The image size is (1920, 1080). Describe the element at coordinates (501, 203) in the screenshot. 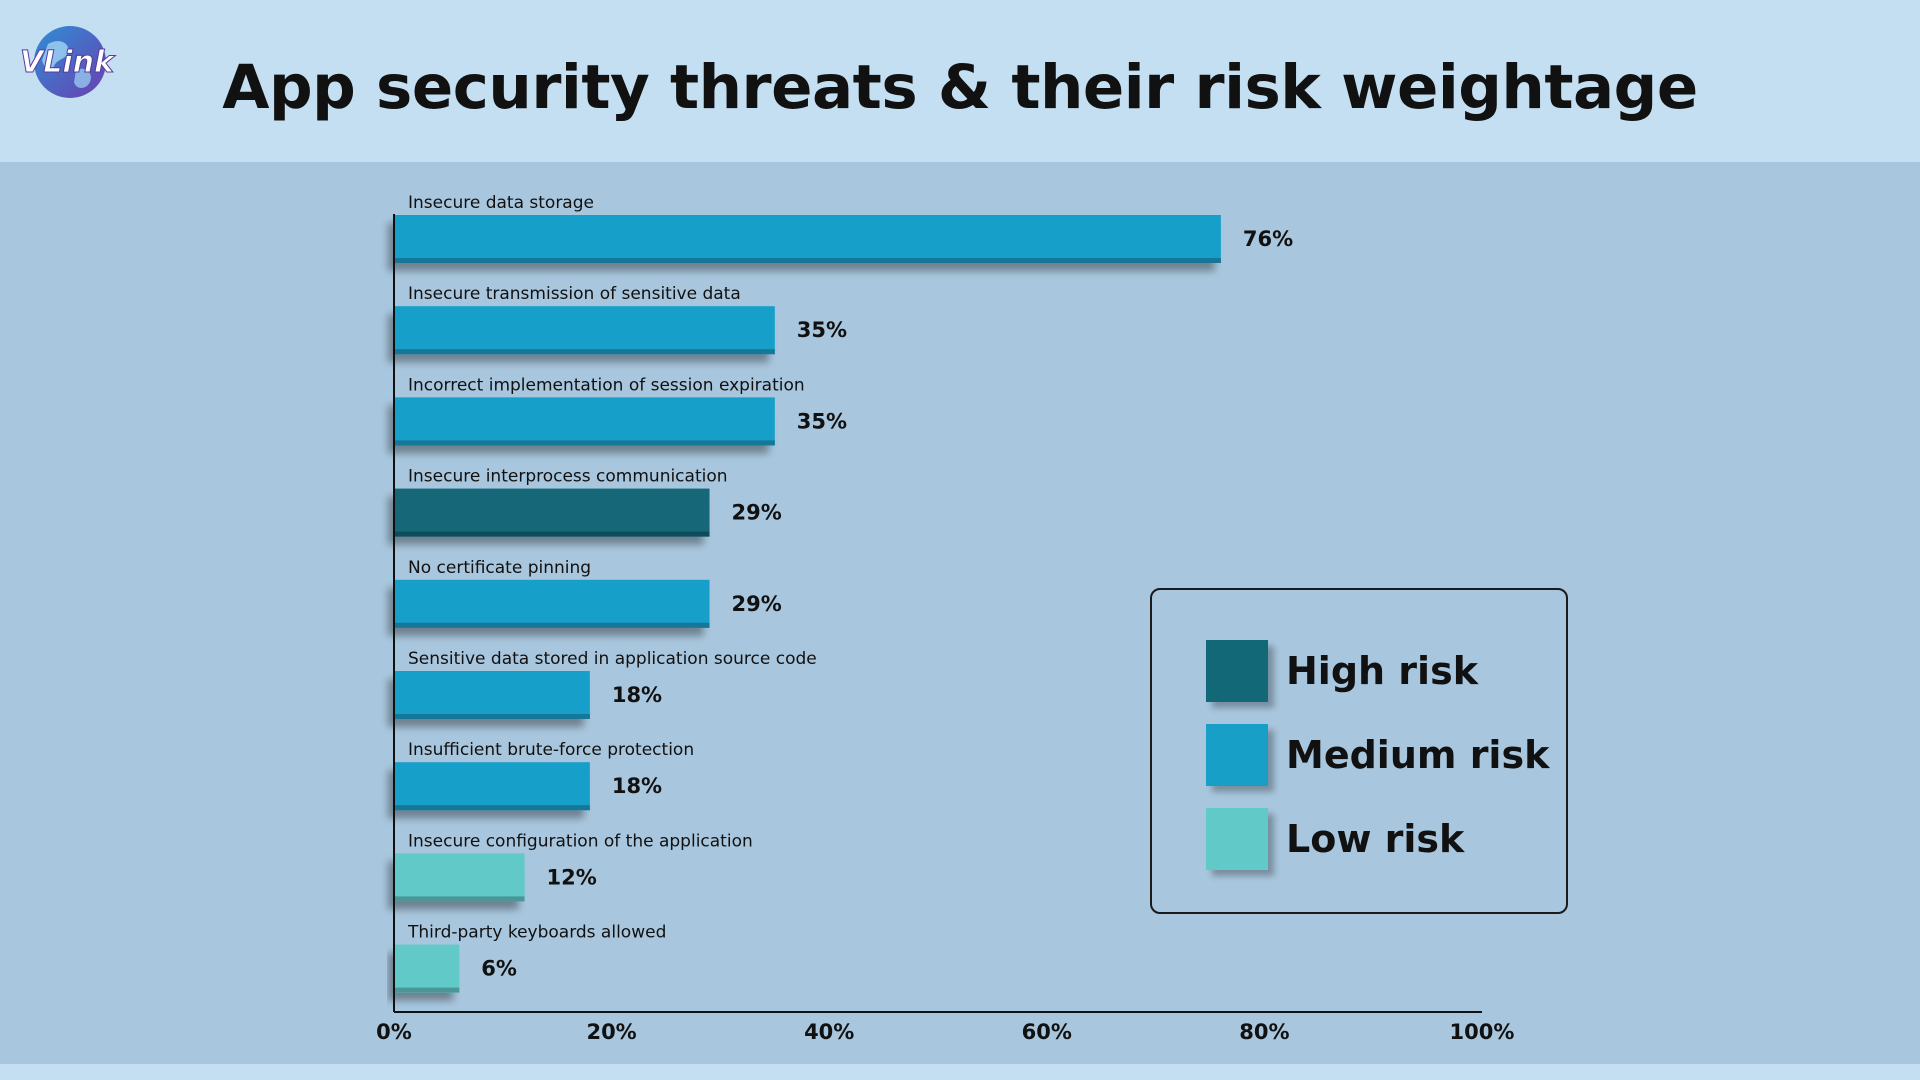

I see `category-label: Insecure data storage` at that location.